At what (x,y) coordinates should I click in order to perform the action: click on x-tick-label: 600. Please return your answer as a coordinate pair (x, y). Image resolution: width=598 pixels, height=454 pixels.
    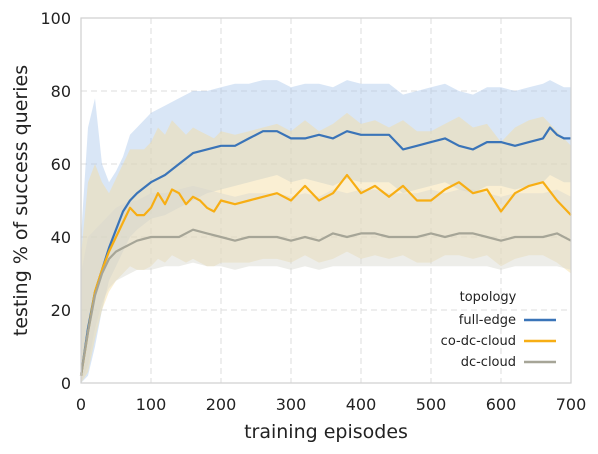
    Looking at the image, I should click on (501, 404).